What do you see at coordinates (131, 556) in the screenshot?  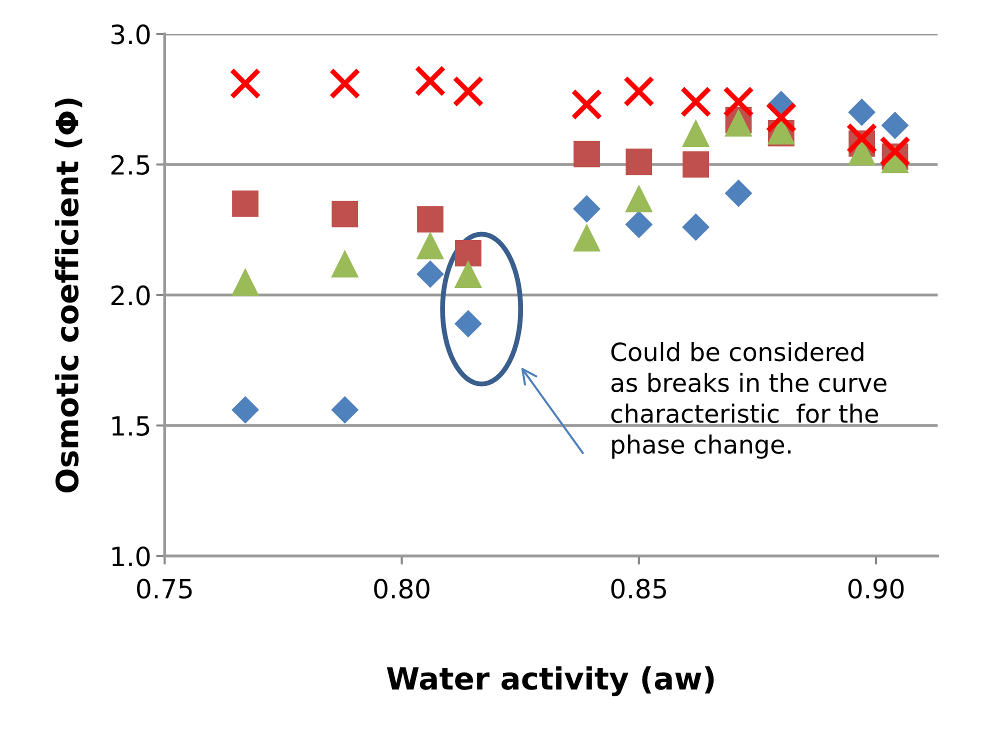 I see `y-tick-label: 1.0` at bounding box center [131, 556].